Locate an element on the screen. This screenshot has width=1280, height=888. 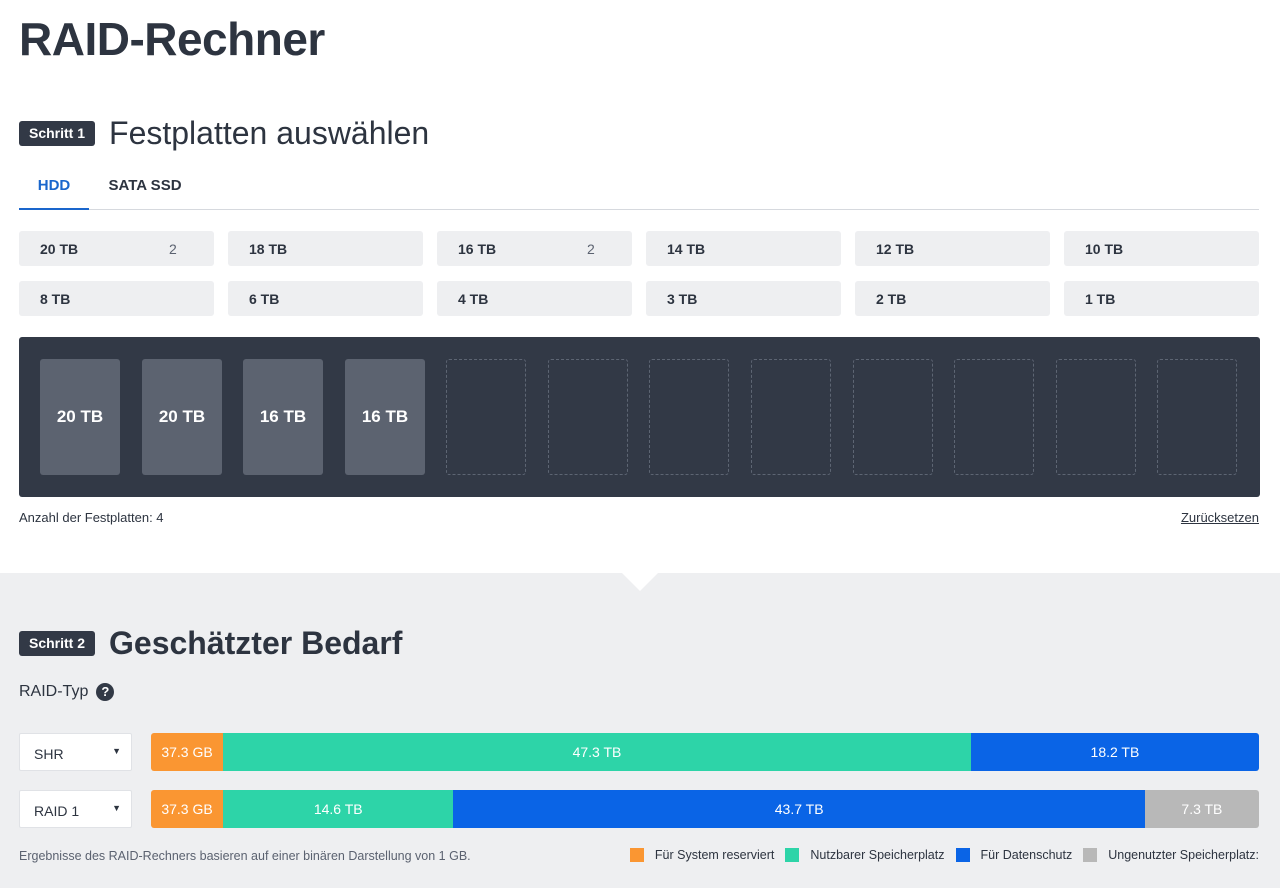
size-button-12tb: 12 TB is located at coordinates (952, 248).